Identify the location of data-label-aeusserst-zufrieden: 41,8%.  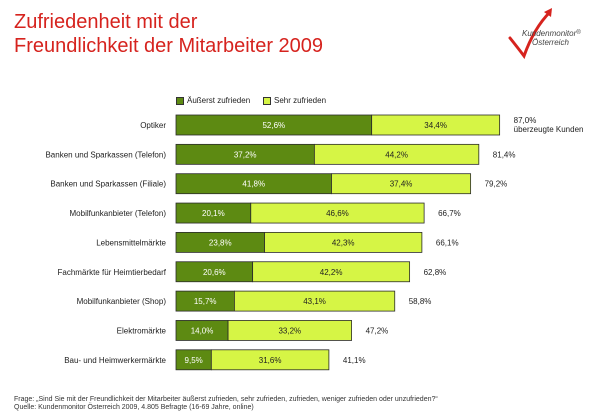
(253, 184).